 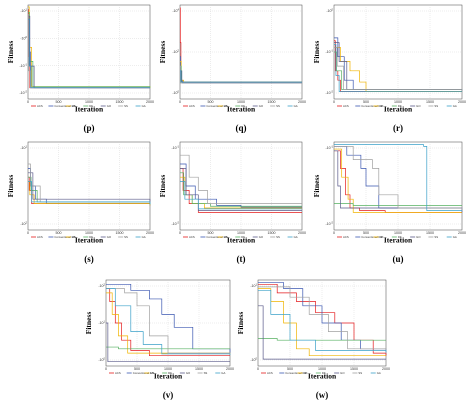 What do you see at coordinates (150, 233) in the screenshot?
I see `x-tick-label: 2000` at bounding box center [150, 233].